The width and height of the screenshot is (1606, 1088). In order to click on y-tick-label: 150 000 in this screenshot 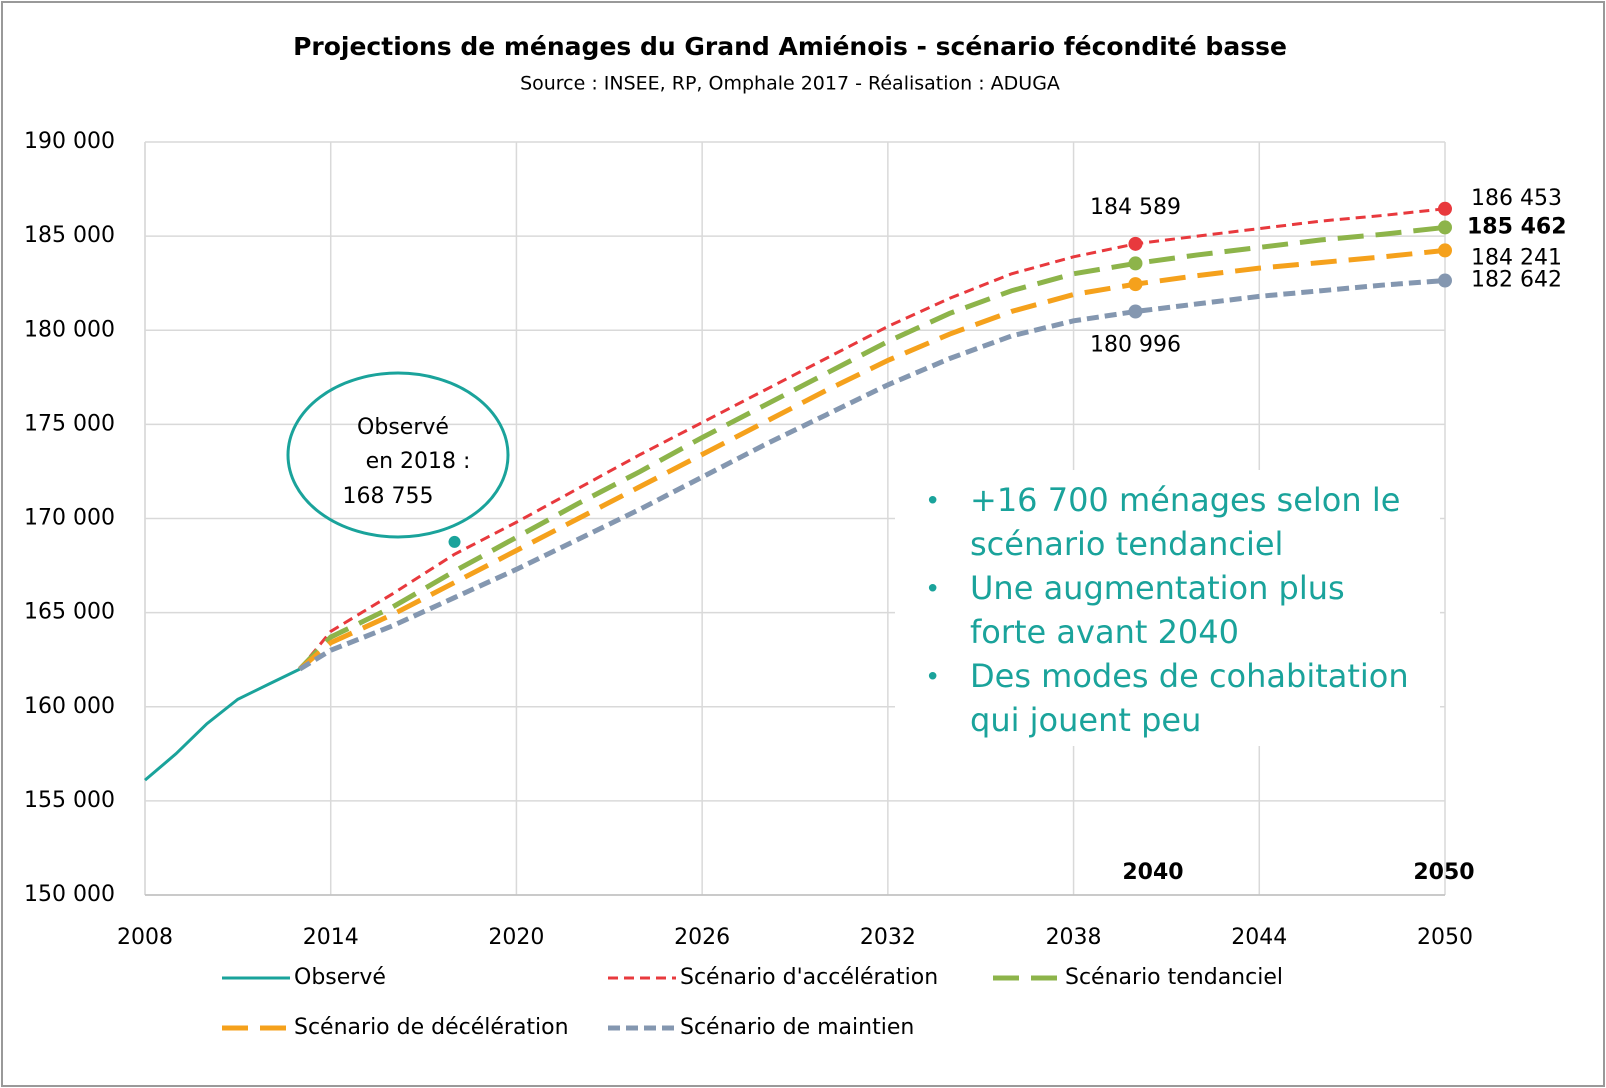, I will do `click(69, 894)`.